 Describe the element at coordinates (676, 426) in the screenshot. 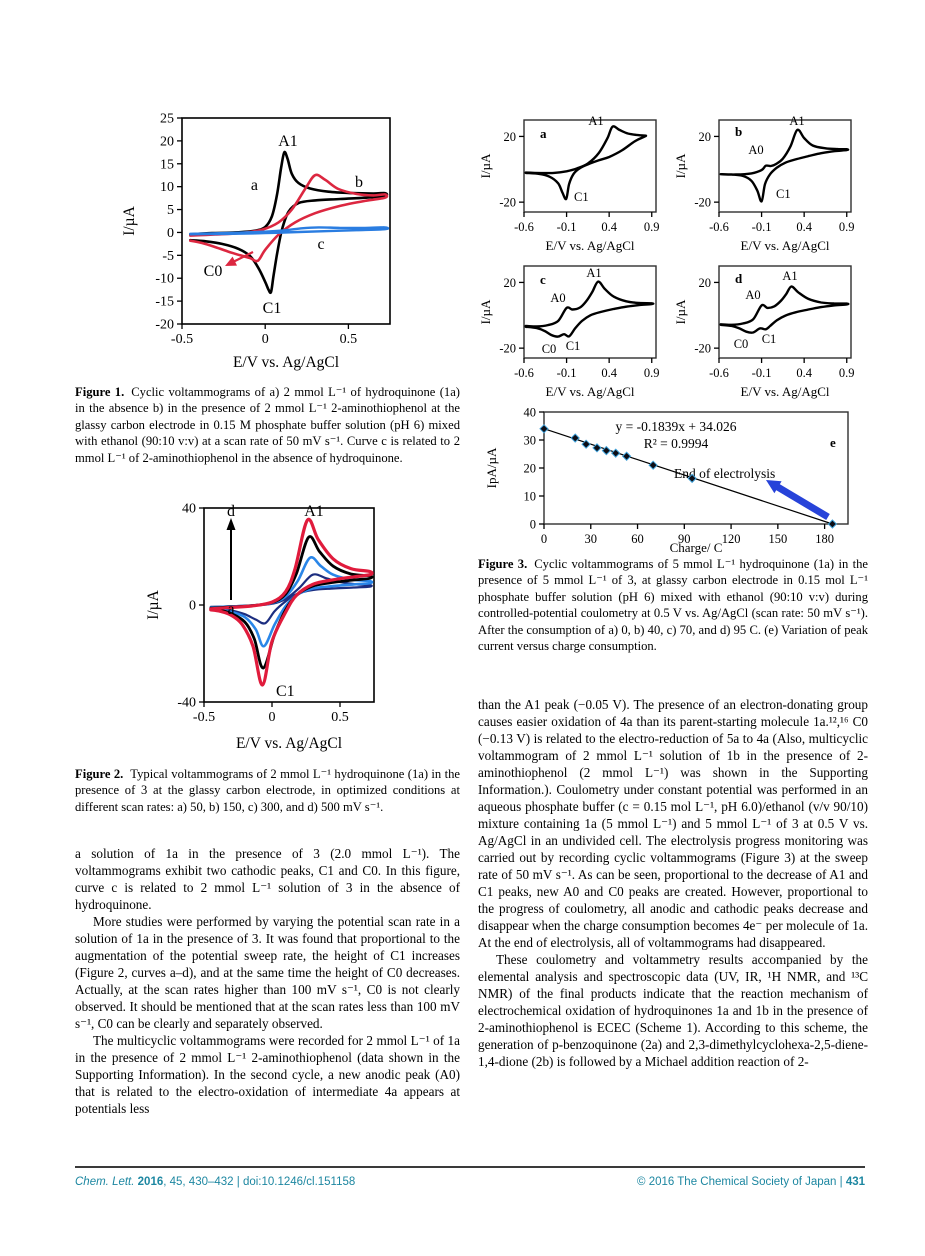

I see `panel-e-equation: y = -0.1839x + 34.026` at that location.